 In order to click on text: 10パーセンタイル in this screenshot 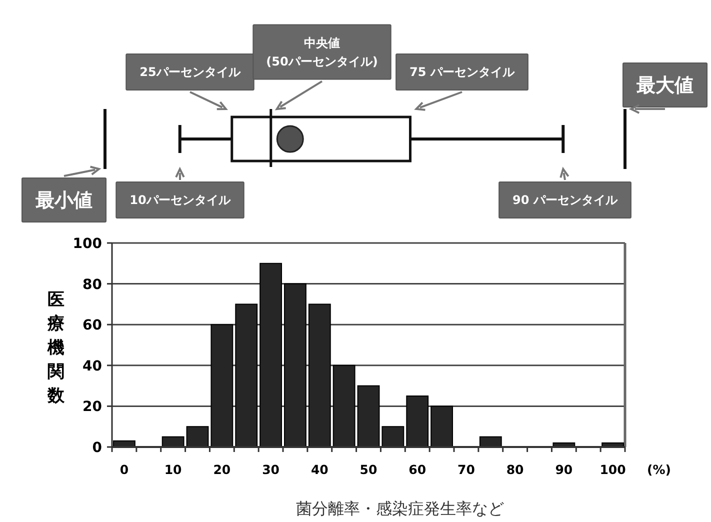, I will do `click(181, 200)`.